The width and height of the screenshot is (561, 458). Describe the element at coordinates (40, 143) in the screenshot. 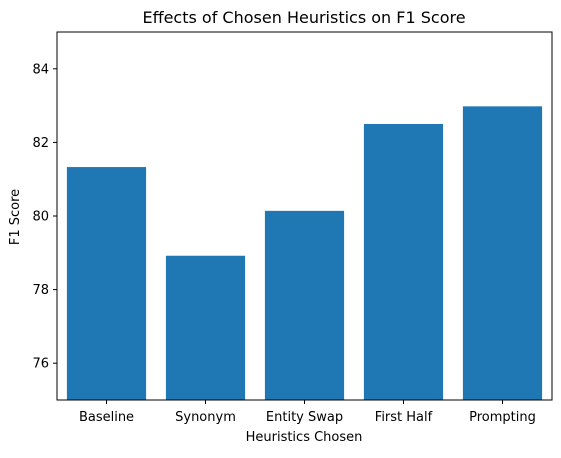

I see `y-tick-label: 82` at that location.